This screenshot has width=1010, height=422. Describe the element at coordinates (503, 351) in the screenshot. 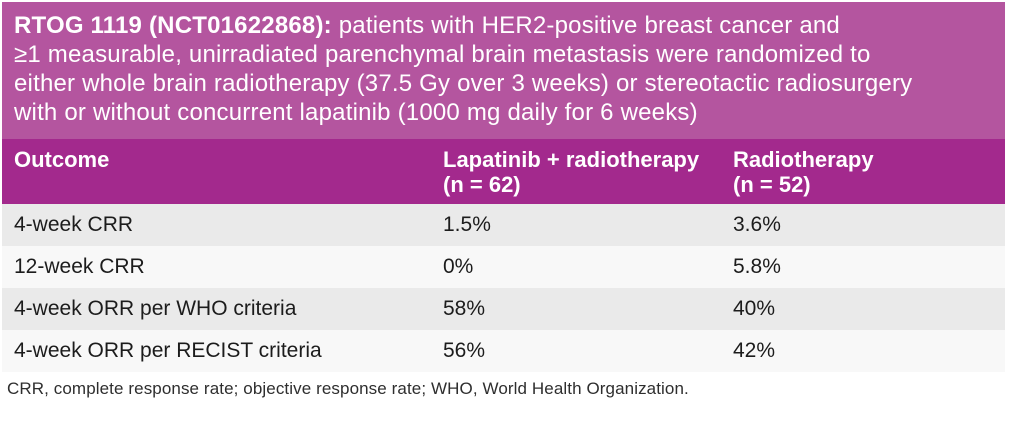

I see `table-row: 4-week ORR per RECIST criteria 56% 42%` at that location.